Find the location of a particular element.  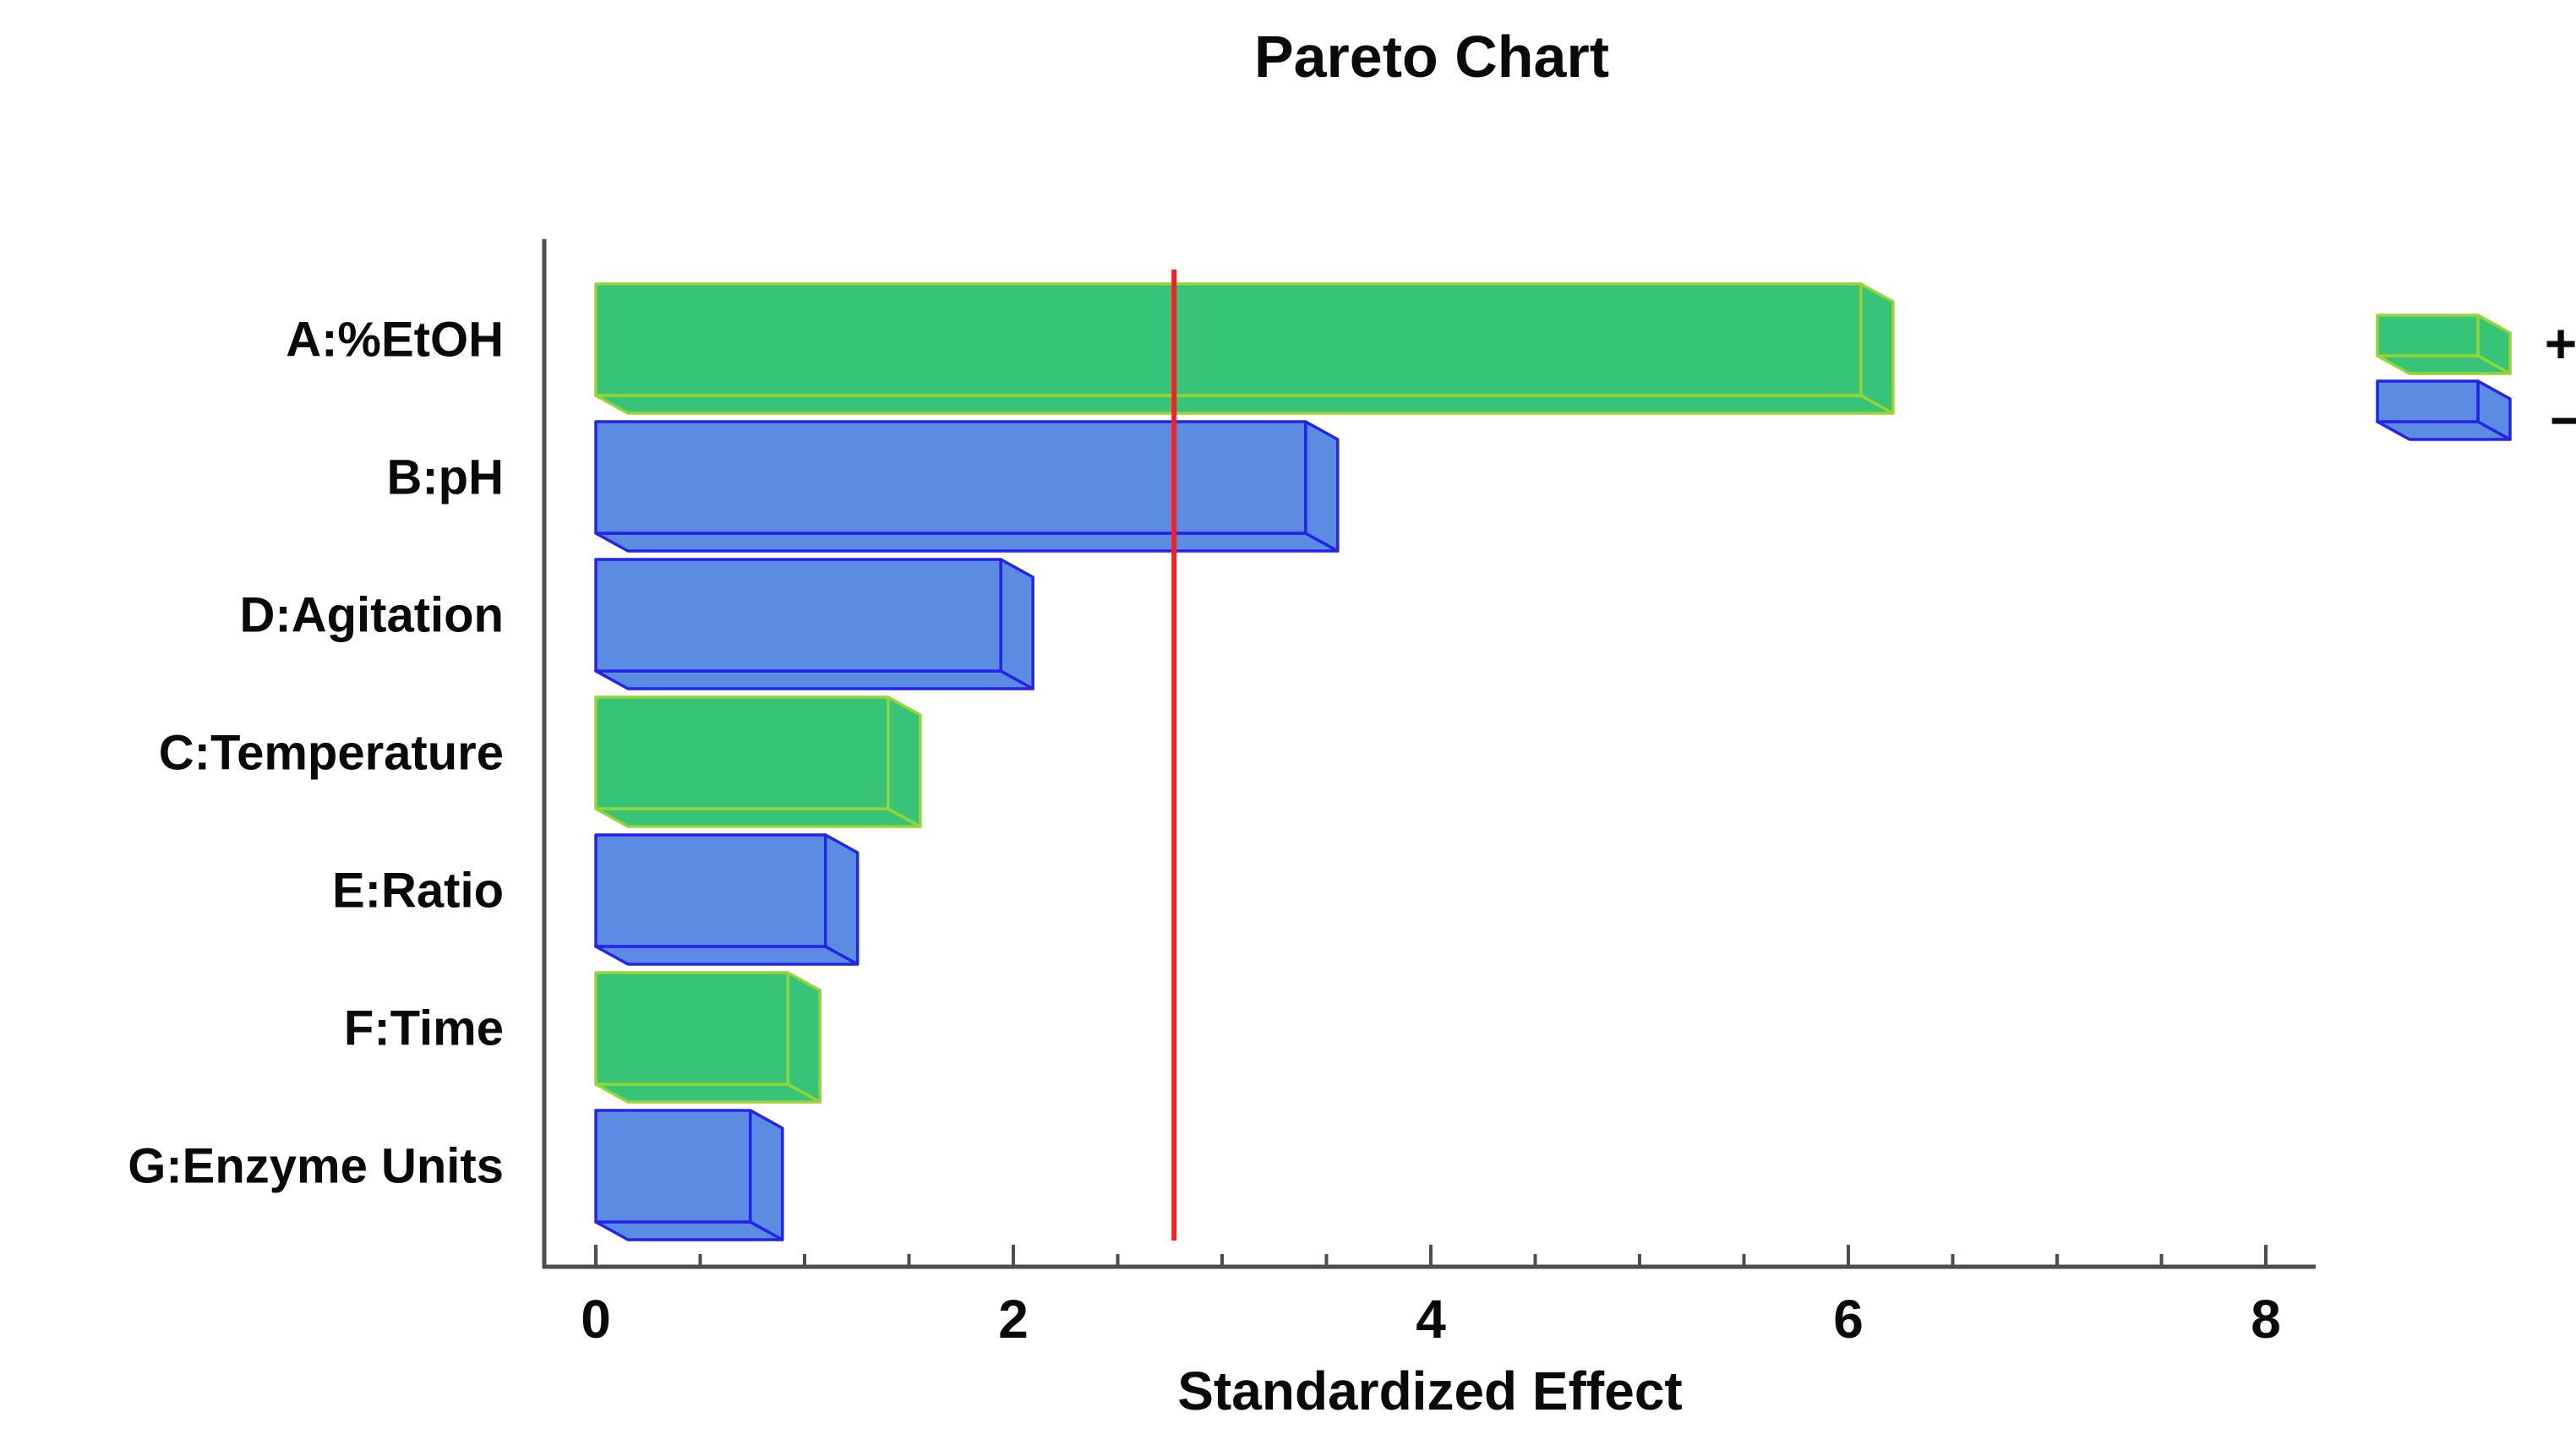

bar-c-temperature-bottom-face is located at coordinates (758, 817).